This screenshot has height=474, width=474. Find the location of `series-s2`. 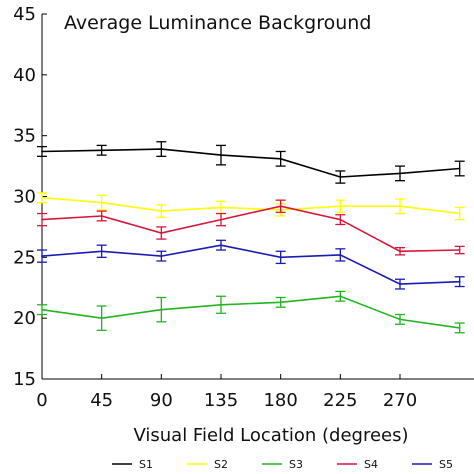

series-s2 is located at coordinates (251, 206).